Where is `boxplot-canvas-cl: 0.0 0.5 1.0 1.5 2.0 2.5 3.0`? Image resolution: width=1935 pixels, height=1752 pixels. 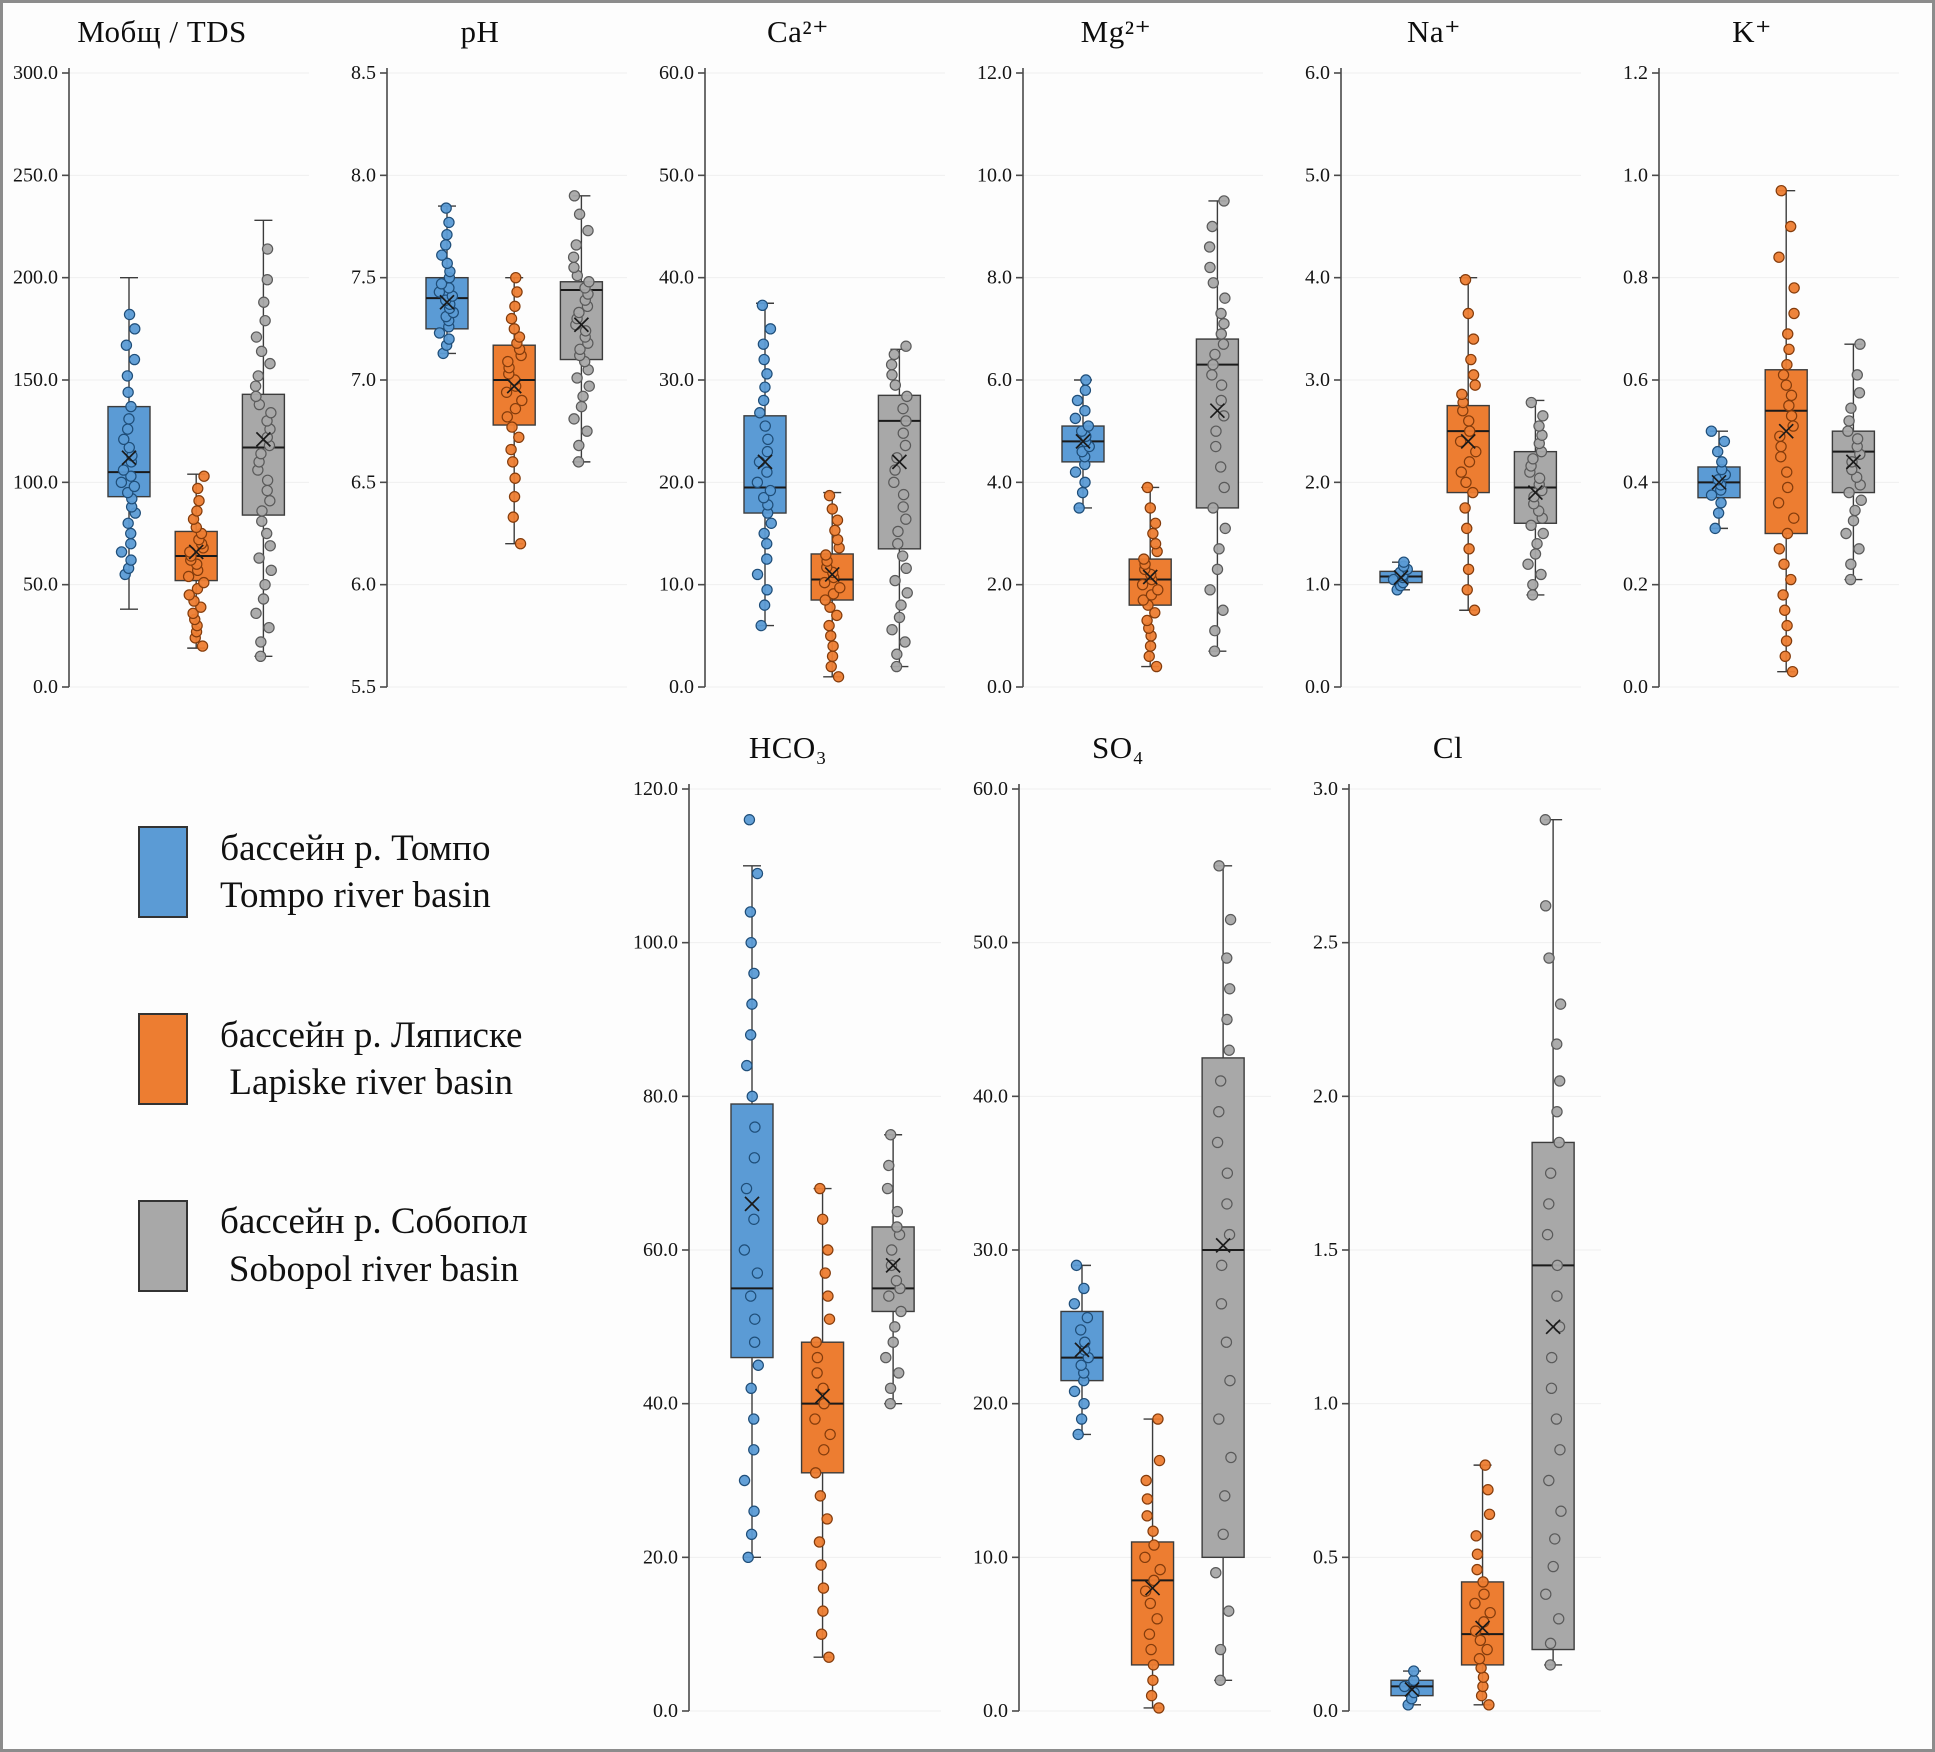 boxplot-canvas-cl: 0.0 0.5 1.0 1.5 2.0 2.5 3.0 is located at coordinates (1457, 1250).